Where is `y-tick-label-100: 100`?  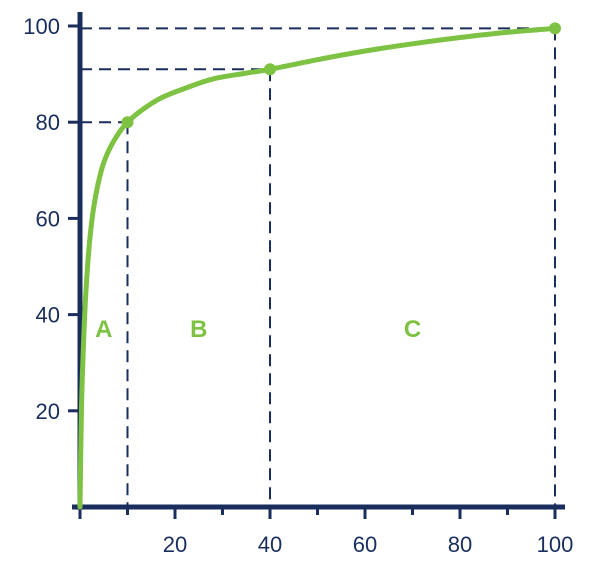
y-tick-label-100: 100 is located at coordinates (41, 26).